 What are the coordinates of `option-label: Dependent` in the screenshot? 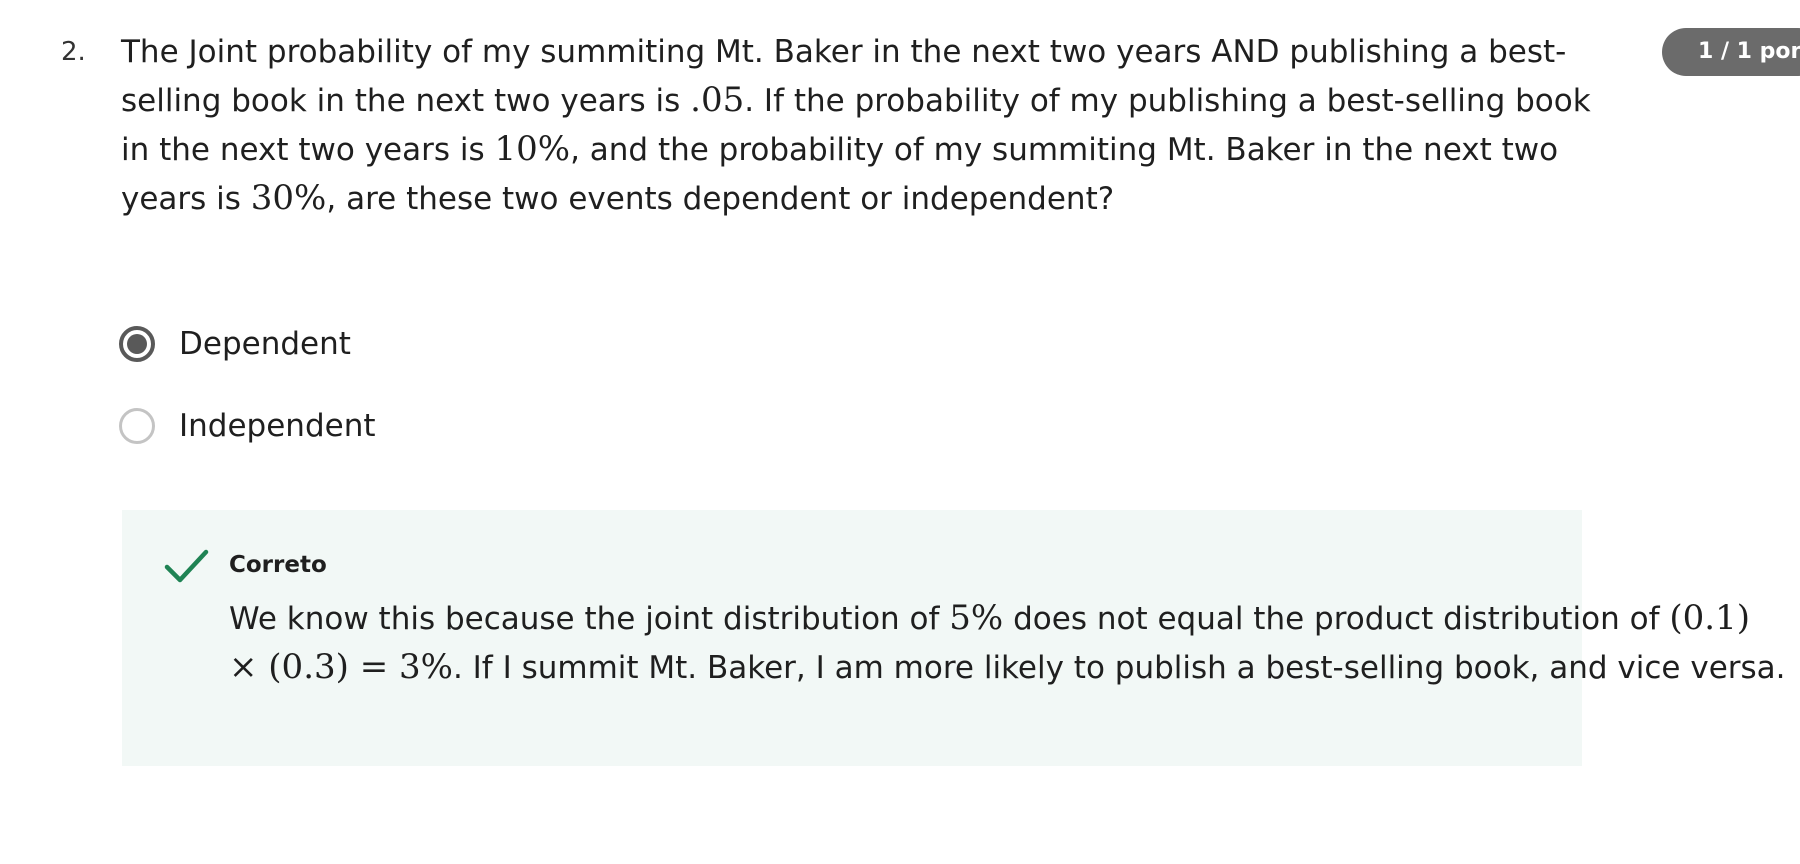 It's located at (265, 344).